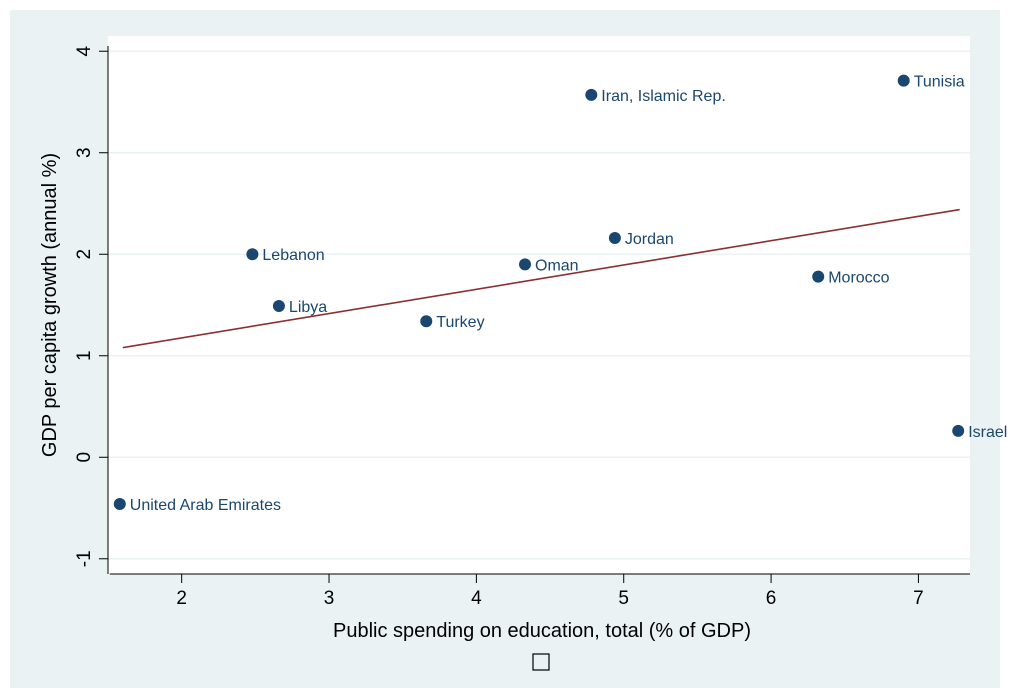  I want to click on x-tick-label-2: 4, so click(476, 598).